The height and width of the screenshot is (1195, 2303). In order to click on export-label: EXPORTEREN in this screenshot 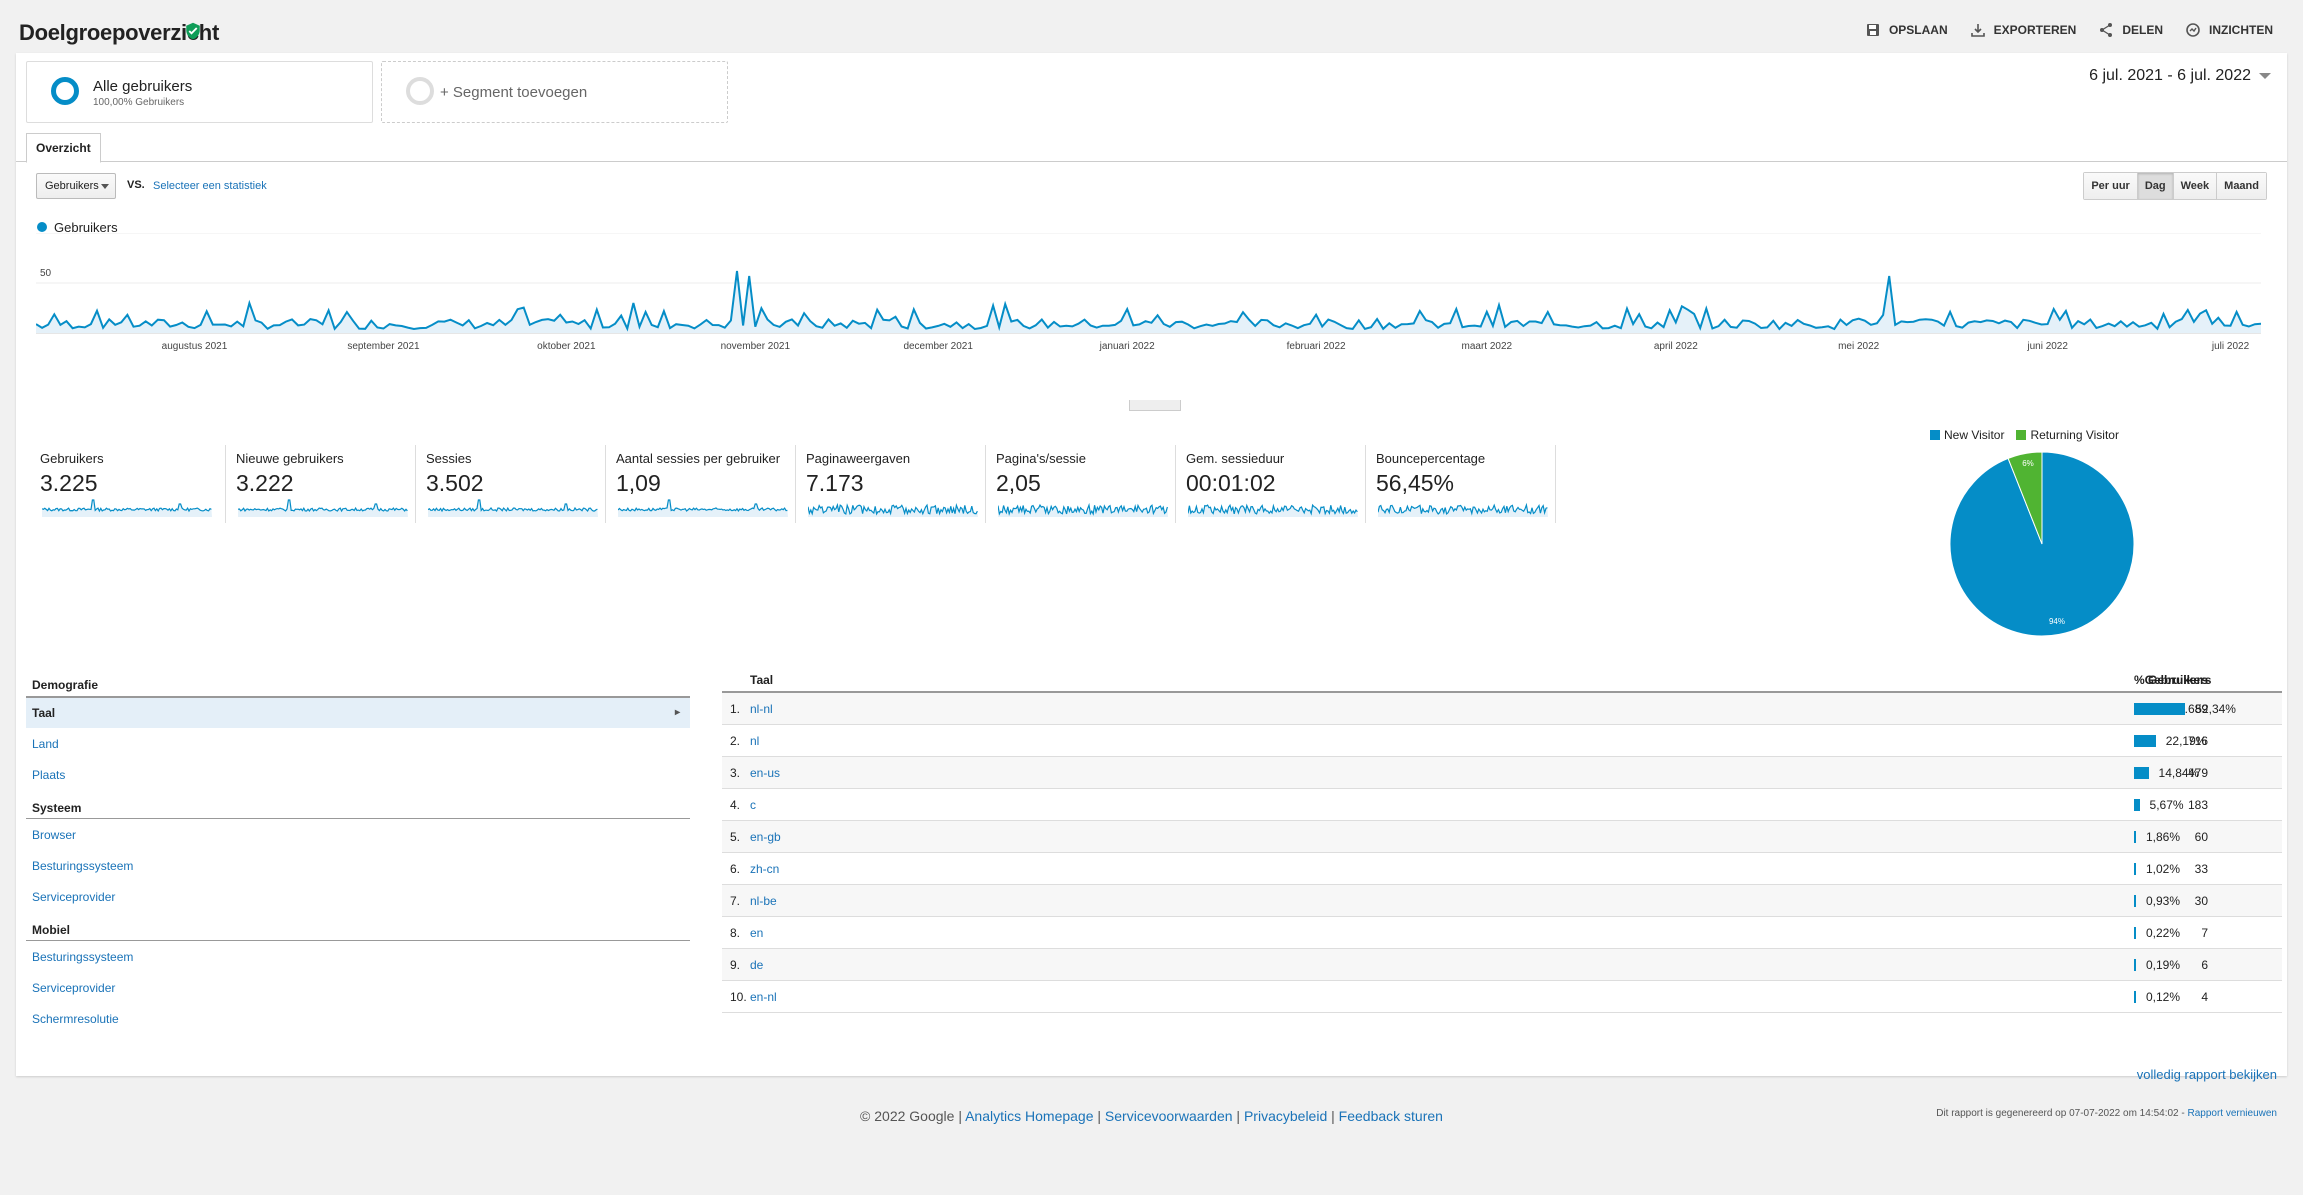, I will do `click(2035, 30)`.